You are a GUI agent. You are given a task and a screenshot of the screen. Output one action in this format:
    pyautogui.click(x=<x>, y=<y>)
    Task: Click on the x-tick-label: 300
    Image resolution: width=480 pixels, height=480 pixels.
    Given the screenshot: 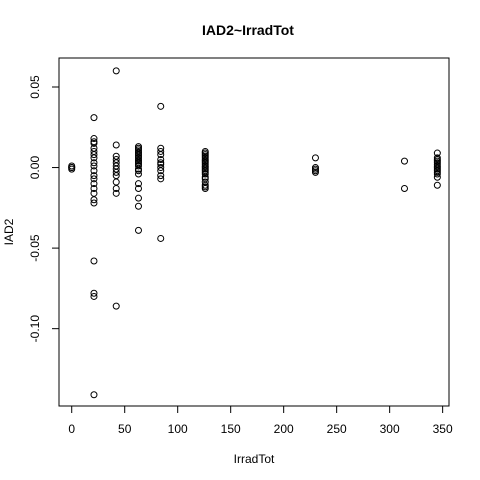 What is the action you would take?
    pyautogui.click(x=390, y=429)
    